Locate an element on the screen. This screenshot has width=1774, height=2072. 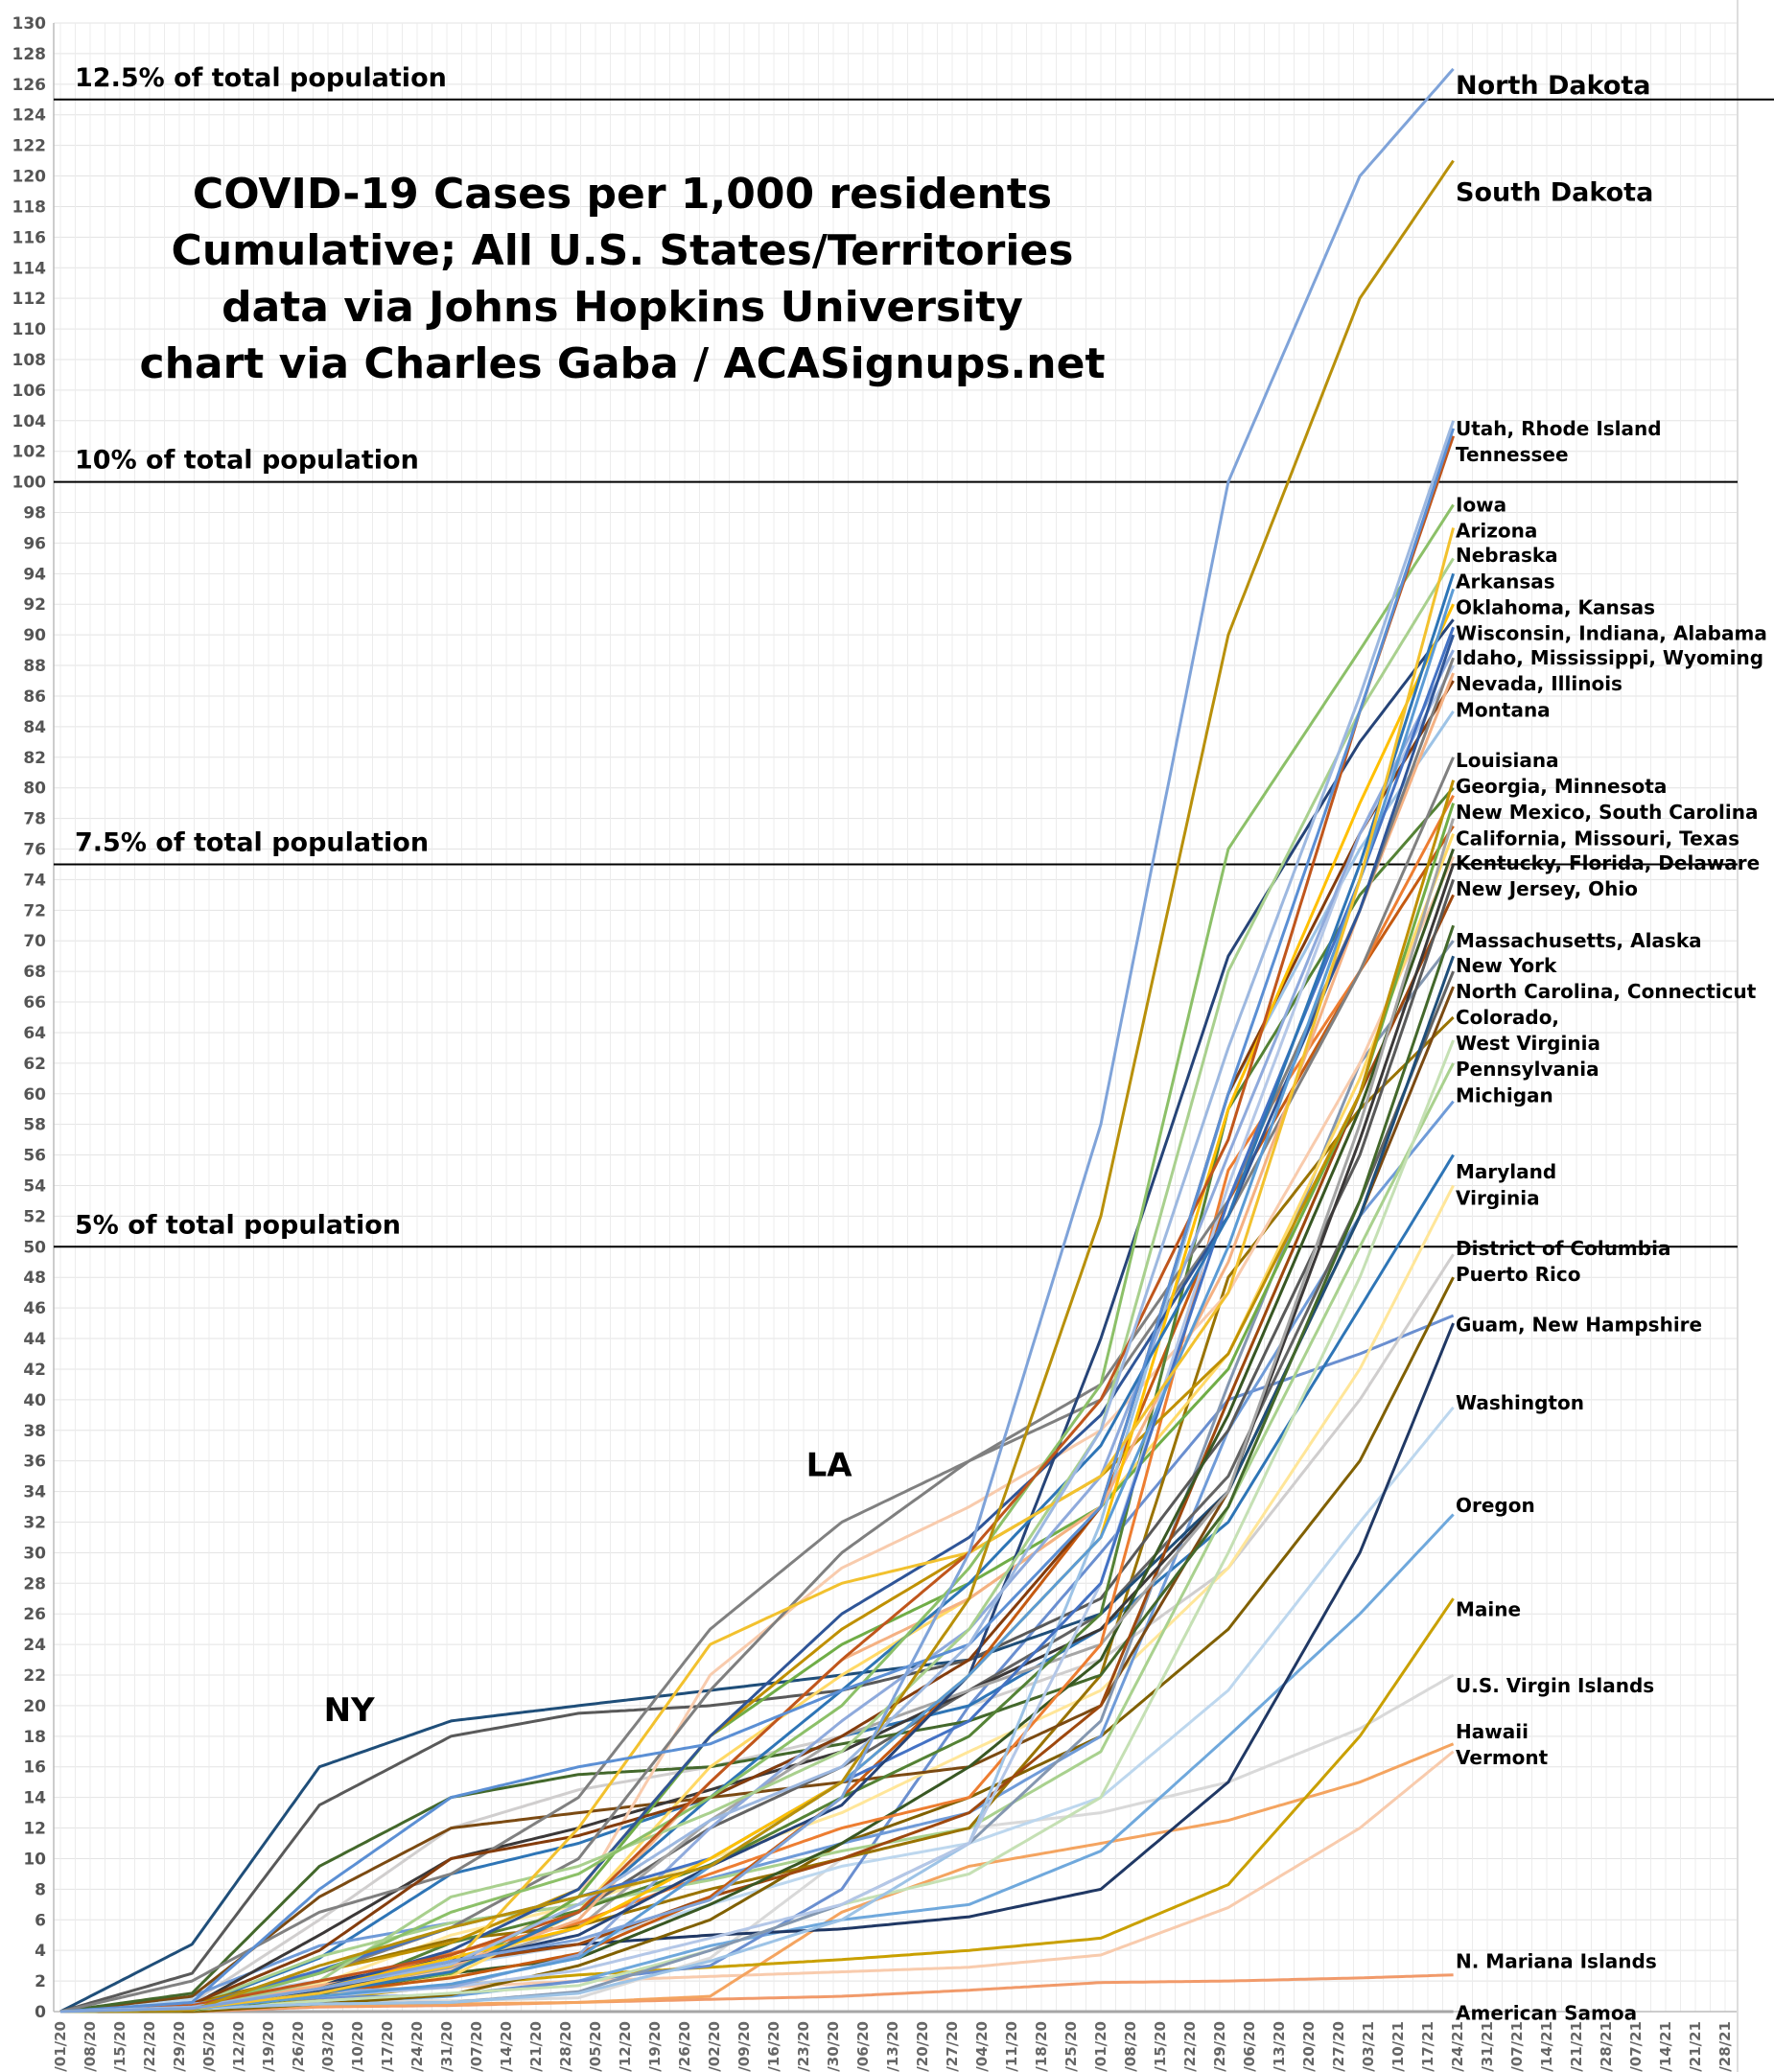
x-tick-label: 08/23/20 is located at coordinates (803, 2046).